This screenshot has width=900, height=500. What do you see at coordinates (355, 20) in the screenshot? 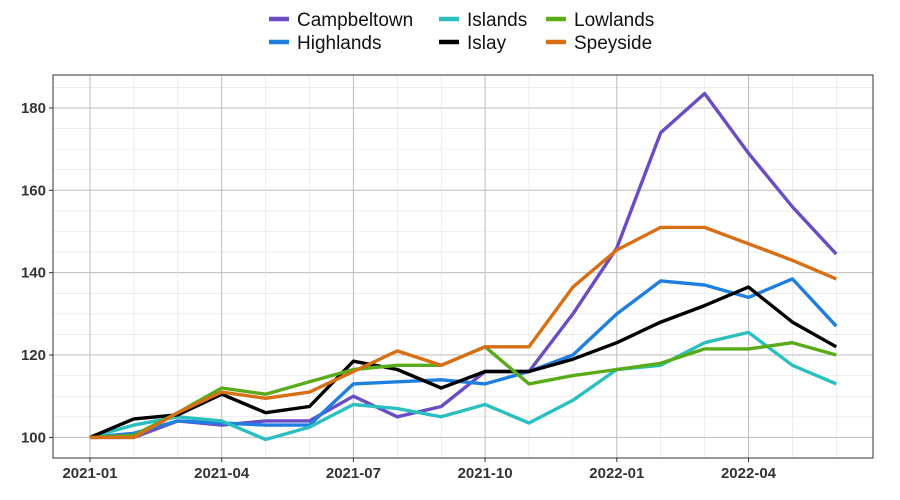
I see `legend-label-campbeltown: Campbeltown` at bounding box center [355, 20].